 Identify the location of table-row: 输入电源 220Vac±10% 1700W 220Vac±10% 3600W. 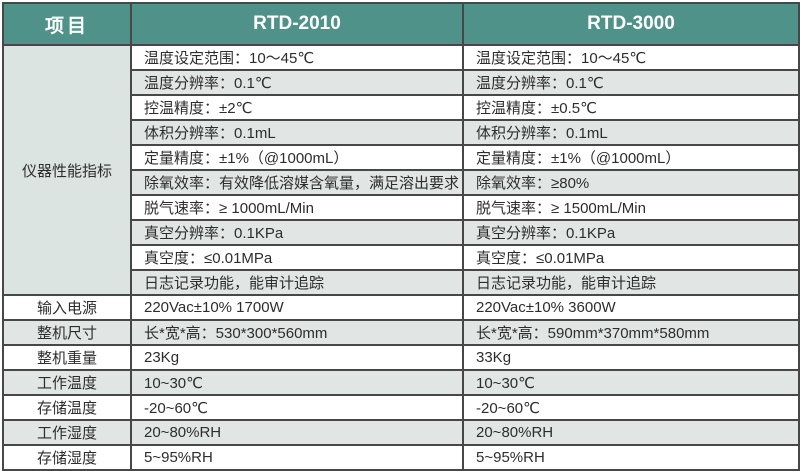
(401, 307).